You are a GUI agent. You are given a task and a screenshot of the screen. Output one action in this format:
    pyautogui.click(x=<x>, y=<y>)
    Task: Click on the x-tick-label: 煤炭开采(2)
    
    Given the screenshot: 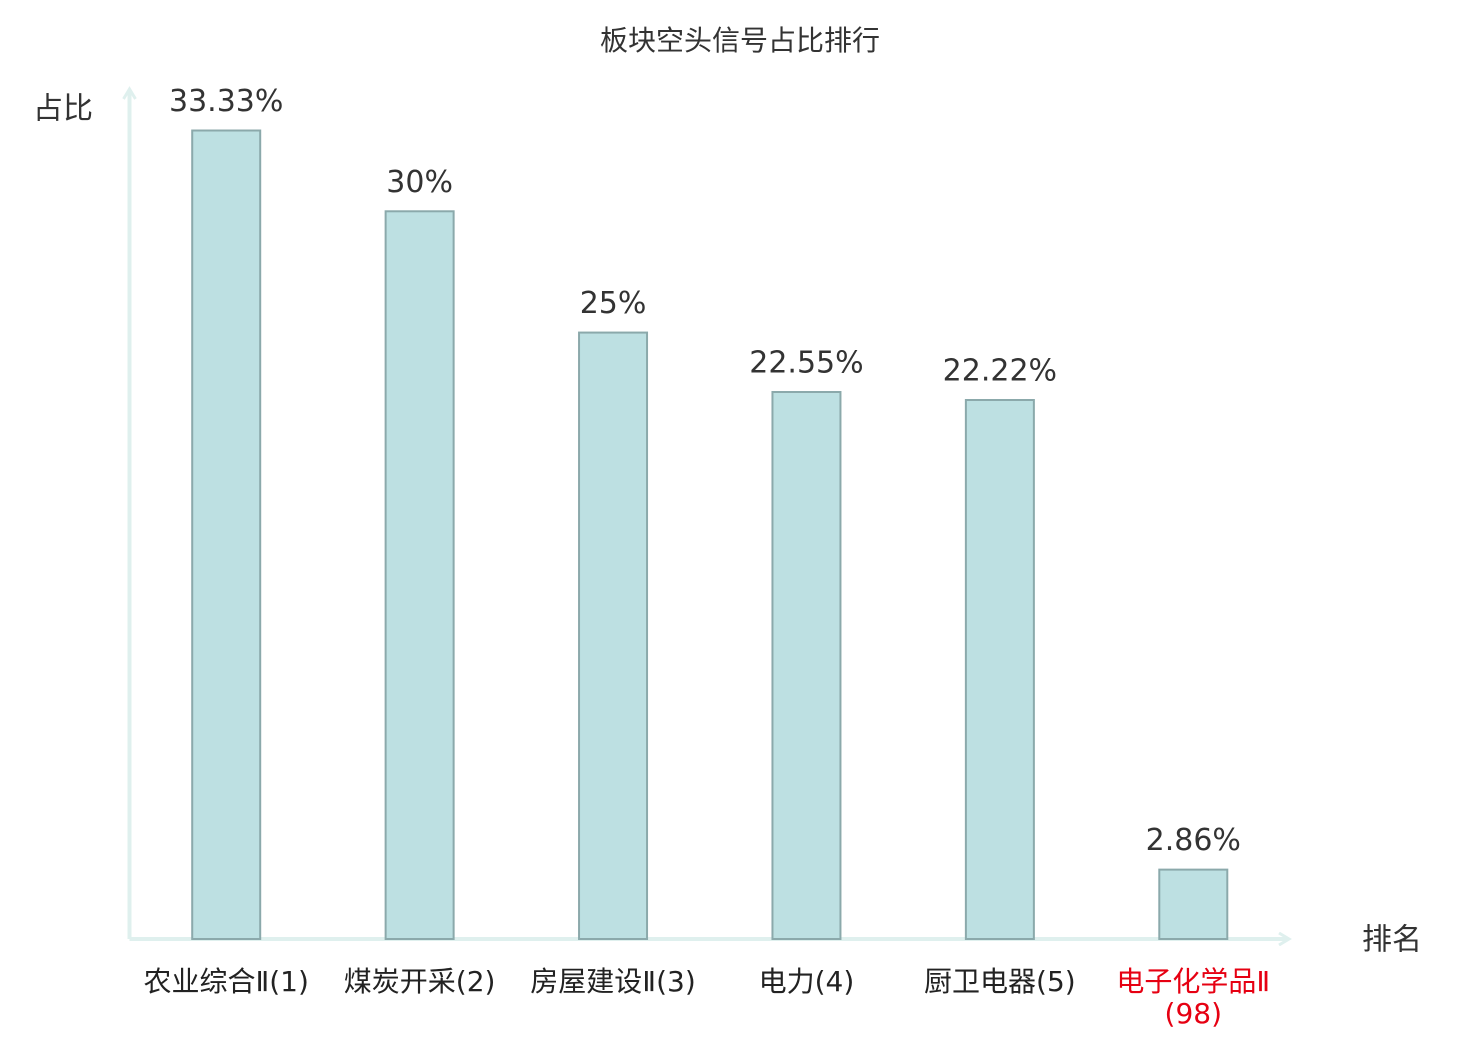 What is the action you would take?
    pyautogui.click(x=419, y=981)
    